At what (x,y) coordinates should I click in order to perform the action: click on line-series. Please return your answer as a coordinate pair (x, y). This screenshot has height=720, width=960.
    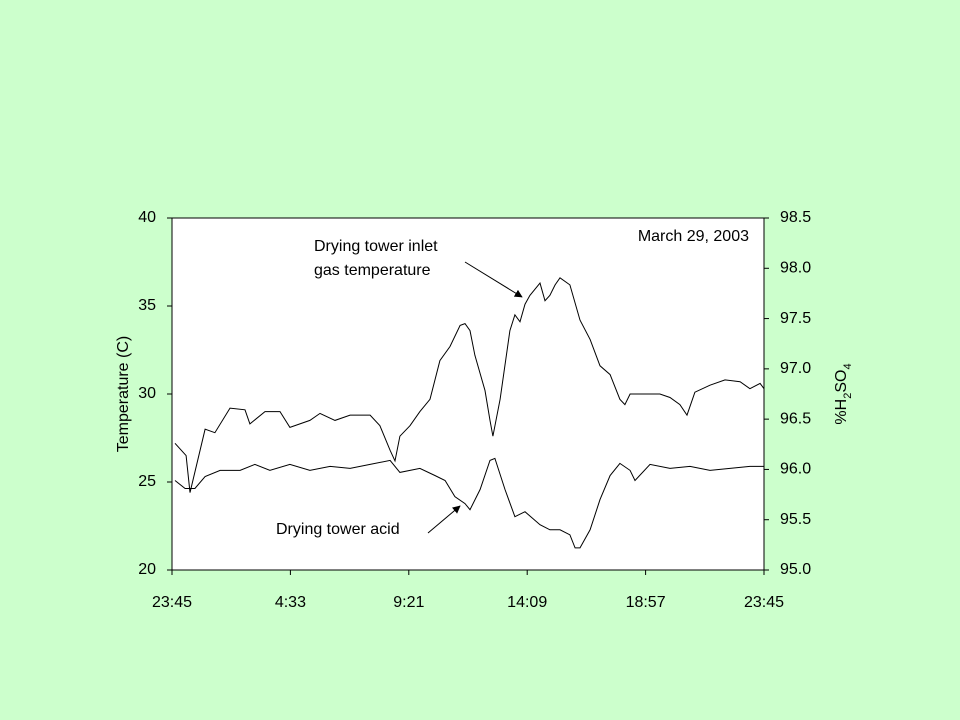
    Looking at the image, I should click on (469, 503).